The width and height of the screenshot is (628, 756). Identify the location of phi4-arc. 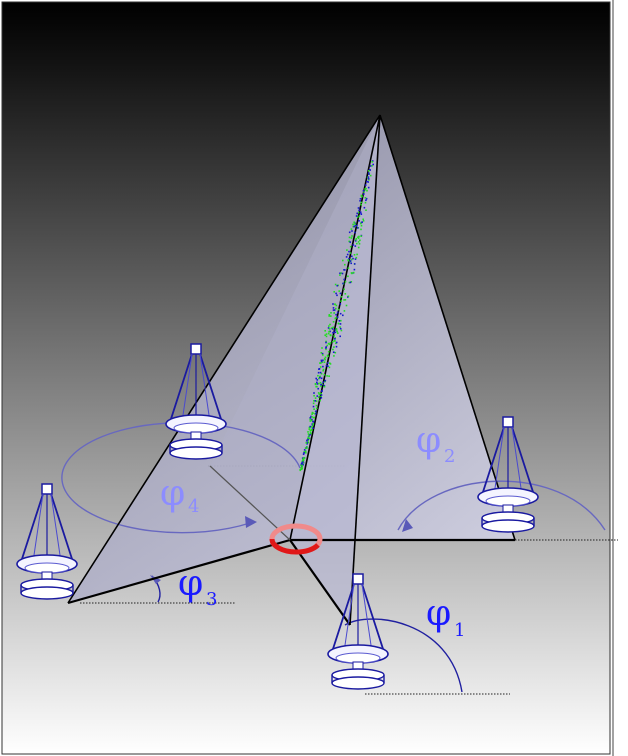
(181, 478).